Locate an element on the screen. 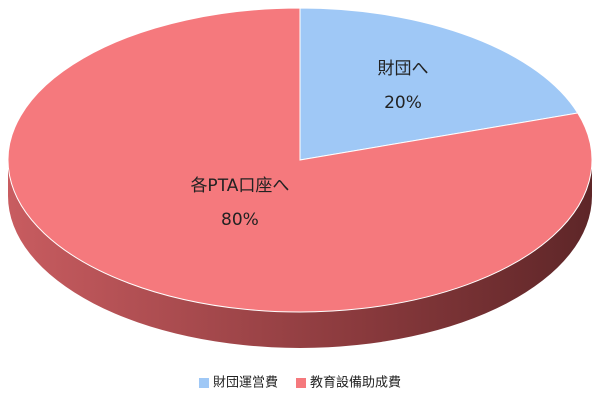  legend-item: 教育設備助成費 is located at coordinates (348, 383).